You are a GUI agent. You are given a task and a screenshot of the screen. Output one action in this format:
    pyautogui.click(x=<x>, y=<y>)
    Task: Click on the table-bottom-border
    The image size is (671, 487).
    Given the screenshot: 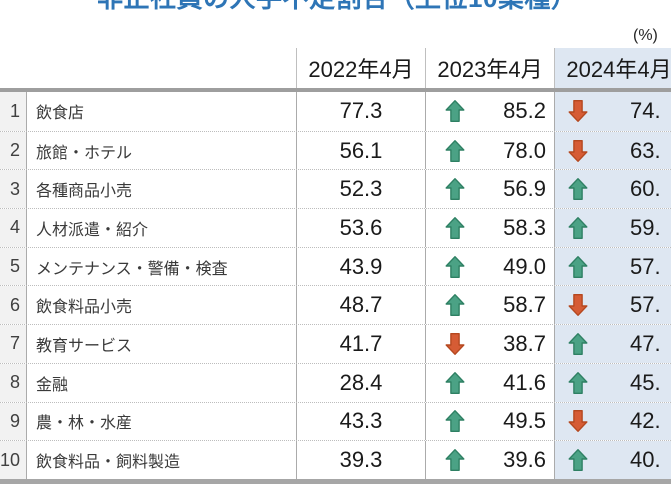 What is the action you would take?
    pyautogui.click(x=335, y=481)
    